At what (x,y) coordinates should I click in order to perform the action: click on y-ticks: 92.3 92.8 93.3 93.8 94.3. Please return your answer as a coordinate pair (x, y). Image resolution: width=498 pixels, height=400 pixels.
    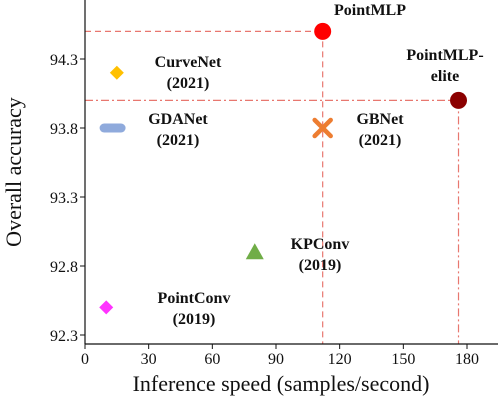
    Looking at the image, I should click on (67, 198).